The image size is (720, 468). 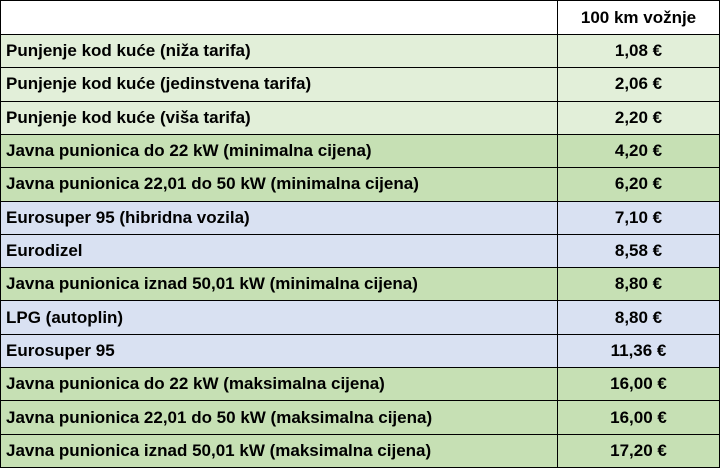 I want to click on row-value: 1,08 €, so click(x=639, y=52).